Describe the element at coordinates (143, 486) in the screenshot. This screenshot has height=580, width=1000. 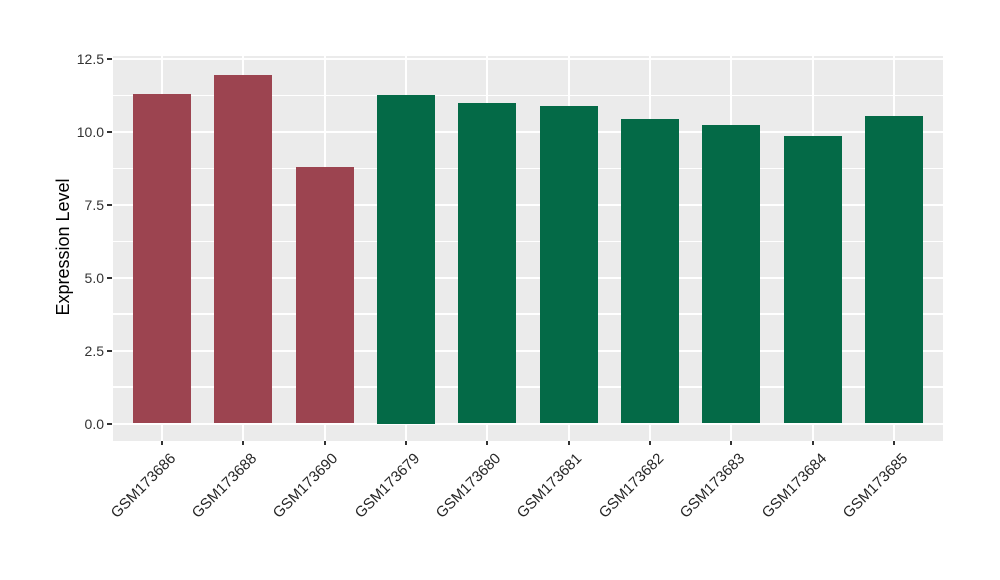
I see `x-tick-label: GSM173686` at that location.